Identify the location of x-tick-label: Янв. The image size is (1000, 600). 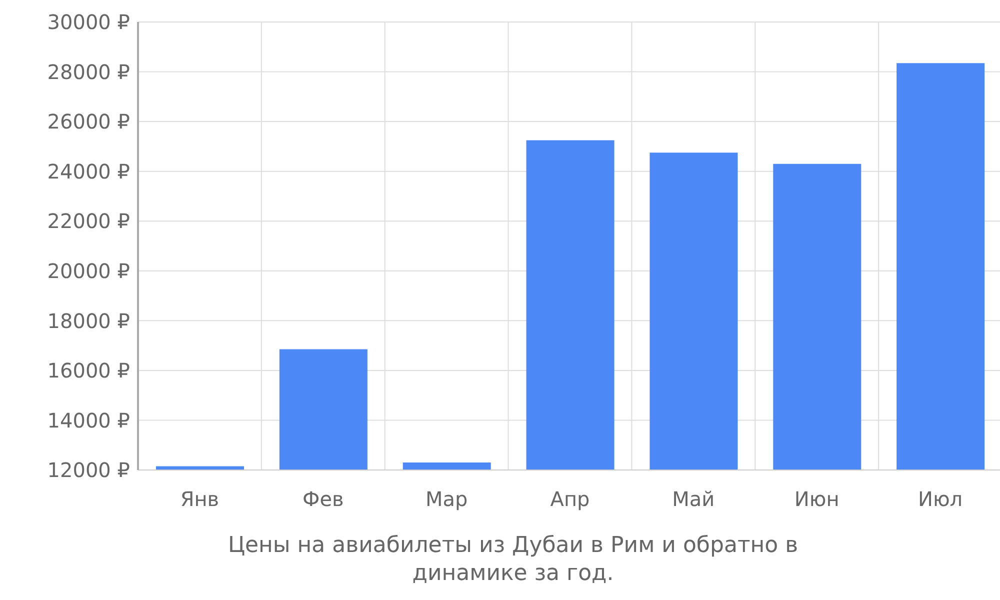
(200, 499).